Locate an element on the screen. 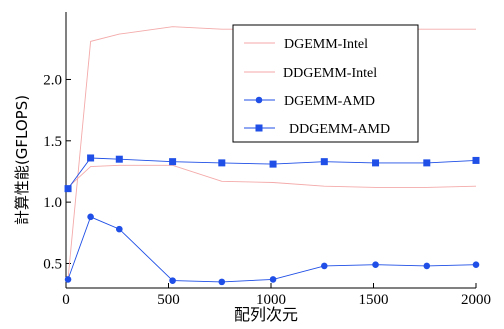 This screenshot has width=504, height=329. y-tick-label: 1.0 is located at coordinates (52, 203).